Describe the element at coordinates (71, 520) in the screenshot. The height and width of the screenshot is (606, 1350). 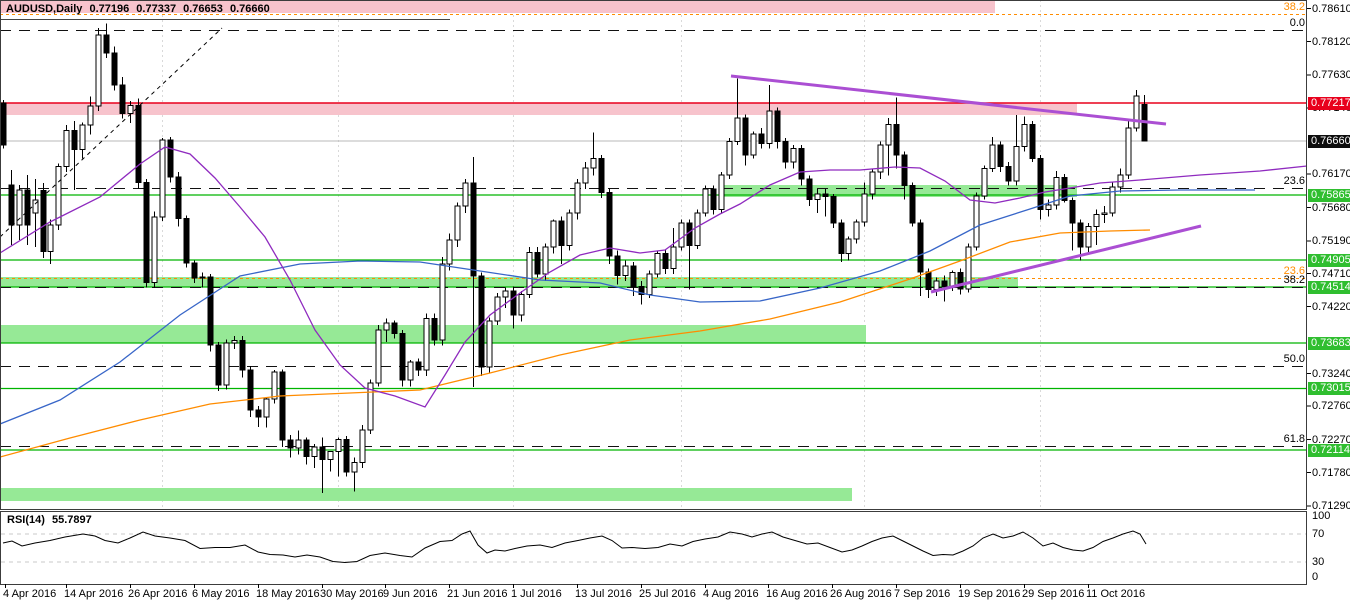
I see `rsi-value: 55.7897` at that location.